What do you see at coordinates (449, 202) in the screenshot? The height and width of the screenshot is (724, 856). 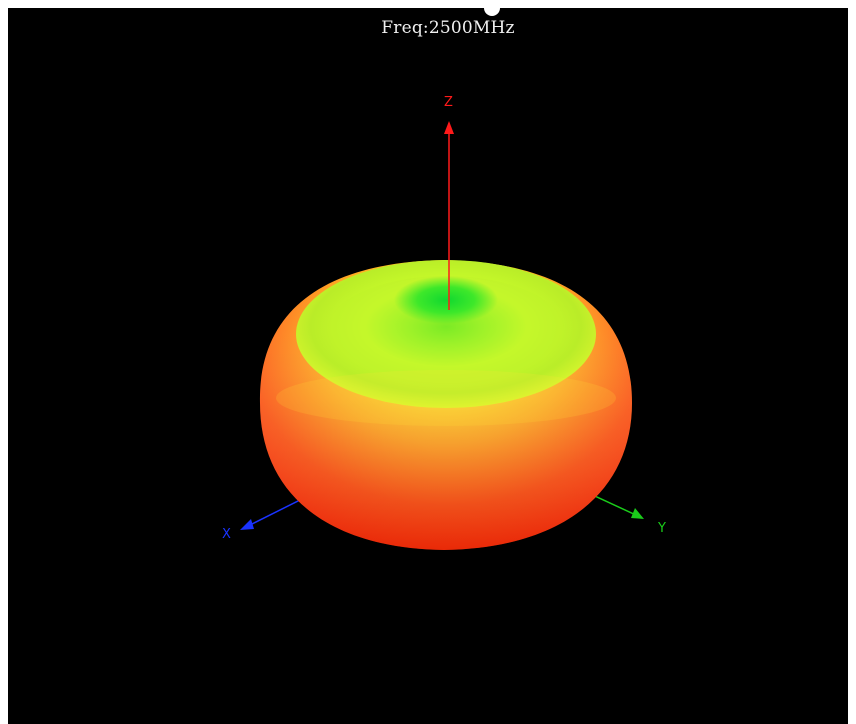 I see `z-axis: Z` at bounding box center [449, 202].